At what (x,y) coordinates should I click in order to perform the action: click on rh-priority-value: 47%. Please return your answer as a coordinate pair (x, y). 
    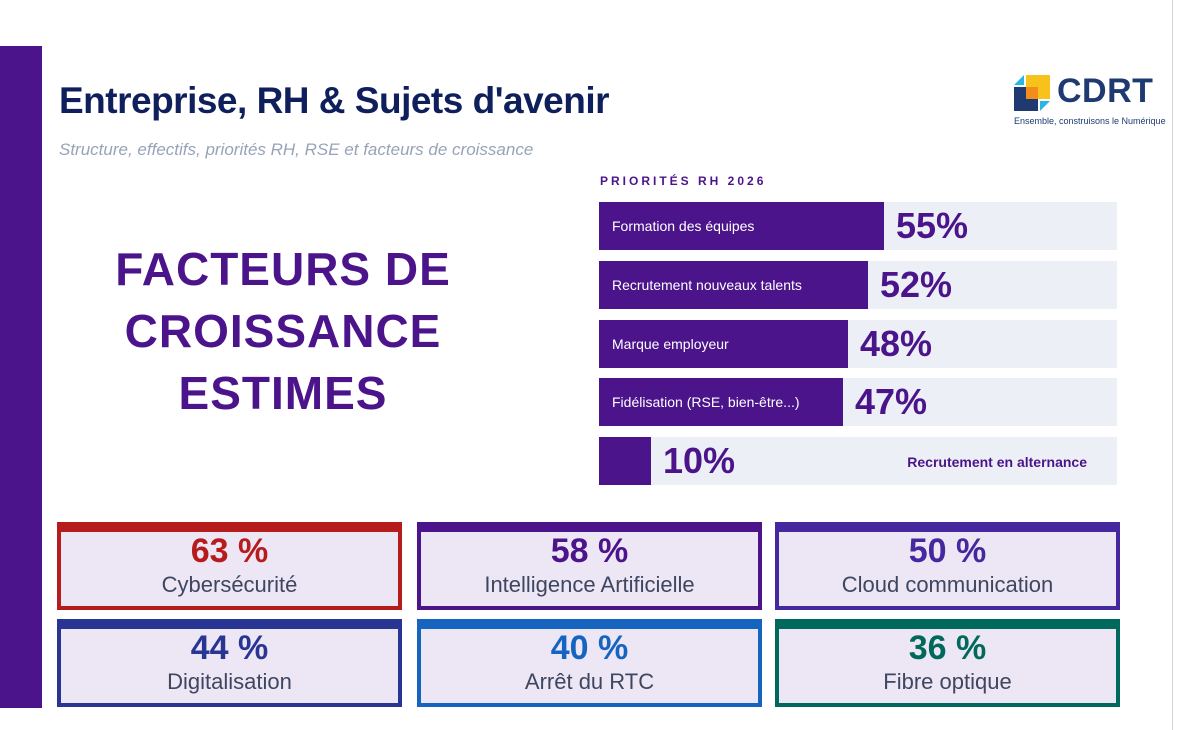
    Looking at the image, I should click on (891, 401).